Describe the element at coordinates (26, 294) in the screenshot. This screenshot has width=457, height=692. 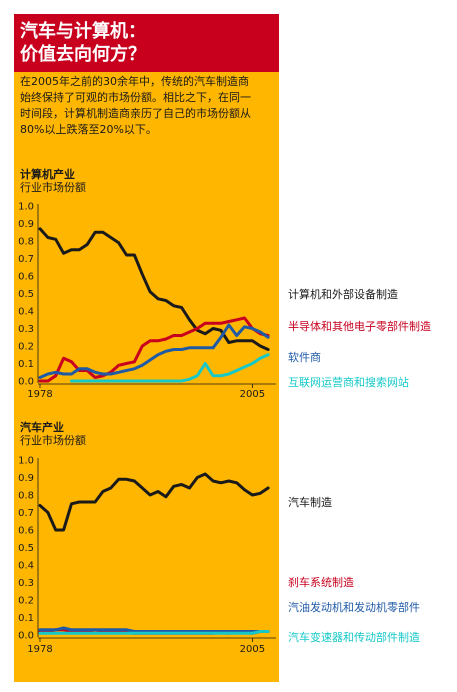
I see `computer-y-tick-label: 0.5` at that location.